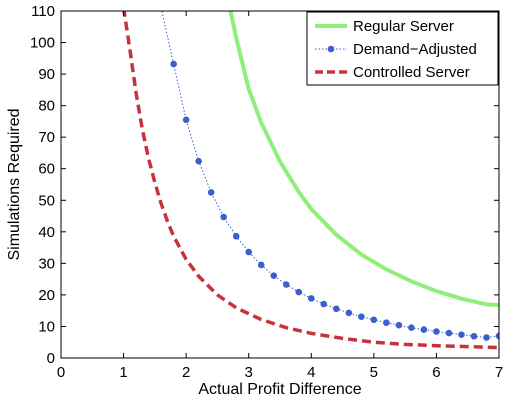 Image resolution: width=509 pixels, height=401 pixels. I want to click on y-tick-label: 30, so click(46, 263).